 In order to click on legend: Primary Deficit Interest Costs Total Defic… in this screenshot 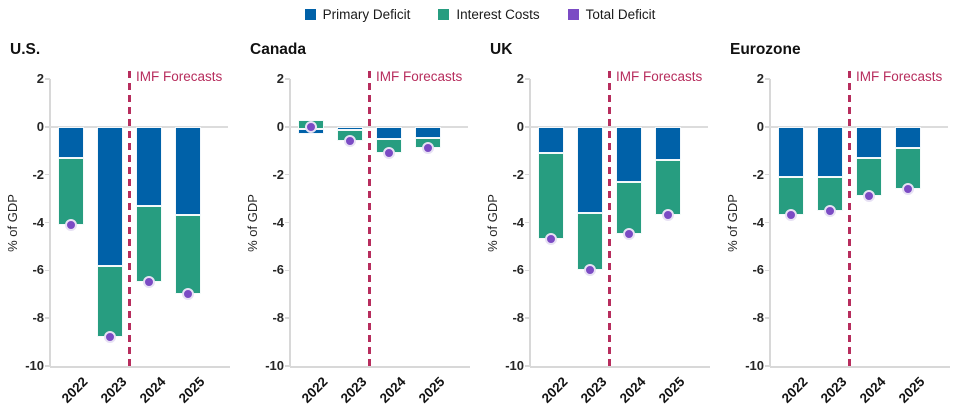, I will do `click(480, 14)`.